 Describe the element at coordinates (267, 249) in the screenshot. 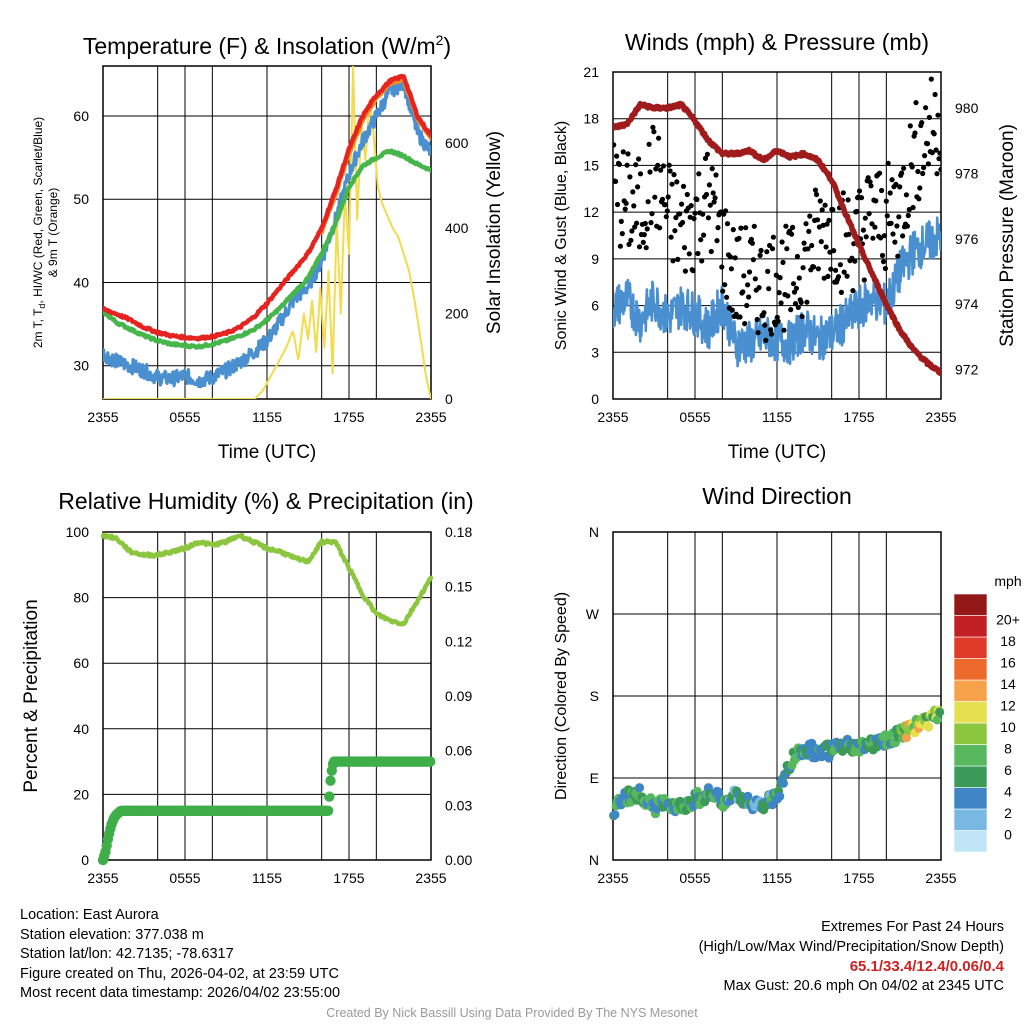

I see `dew-point-line` at that location.